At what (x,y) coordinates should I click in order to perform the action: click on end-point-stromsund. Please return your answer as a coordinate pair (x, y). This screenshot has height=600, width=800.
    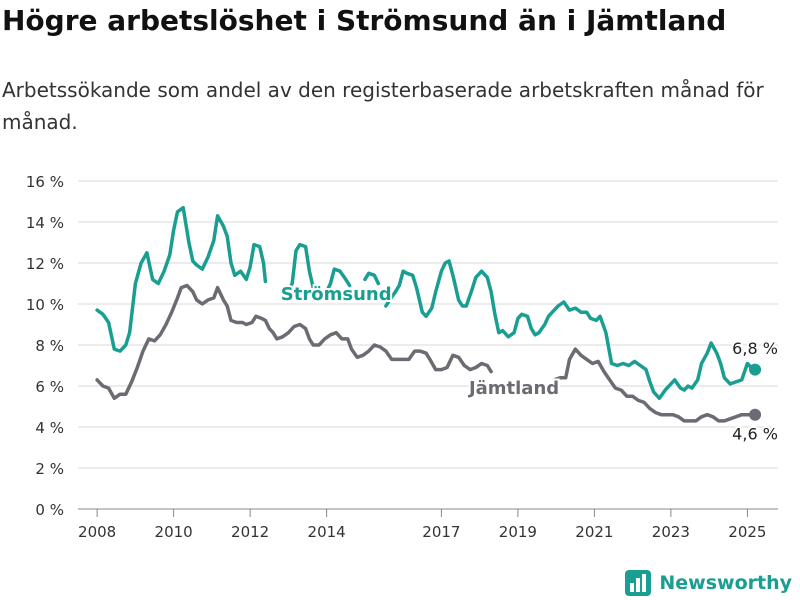
    Looking at the image, I should click on (755, 369).